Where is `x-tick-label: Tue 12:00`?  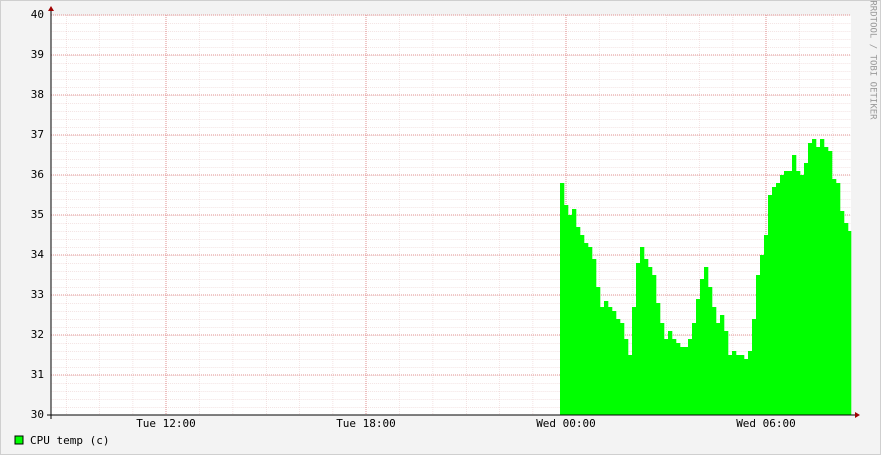 x-tick-label: Tue 12:00 is located at coordinates (166, 423).